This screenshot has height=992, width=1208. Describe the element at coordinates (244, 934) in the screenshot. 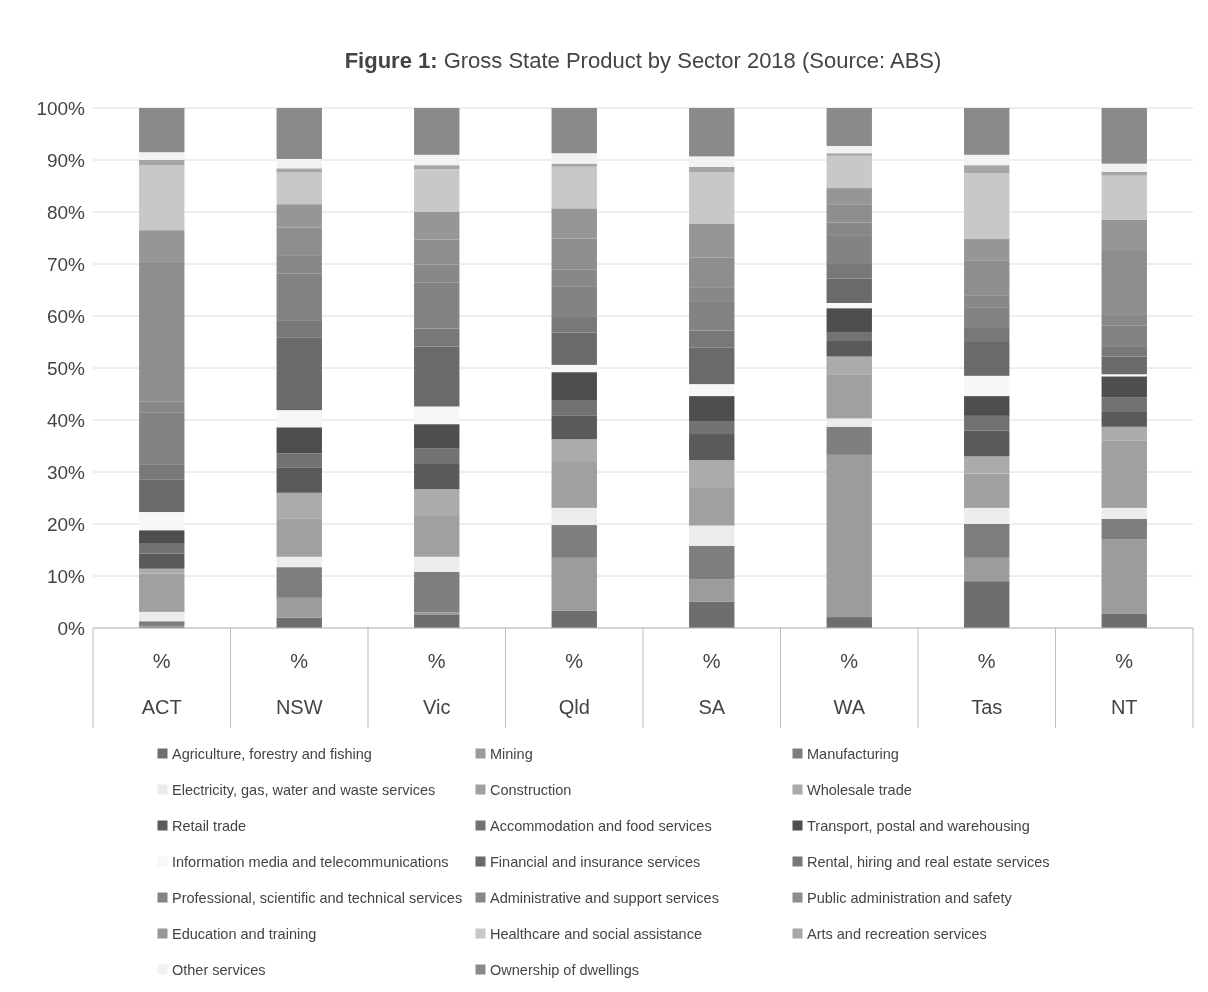

I see `legend-label: Education and training` at that location.